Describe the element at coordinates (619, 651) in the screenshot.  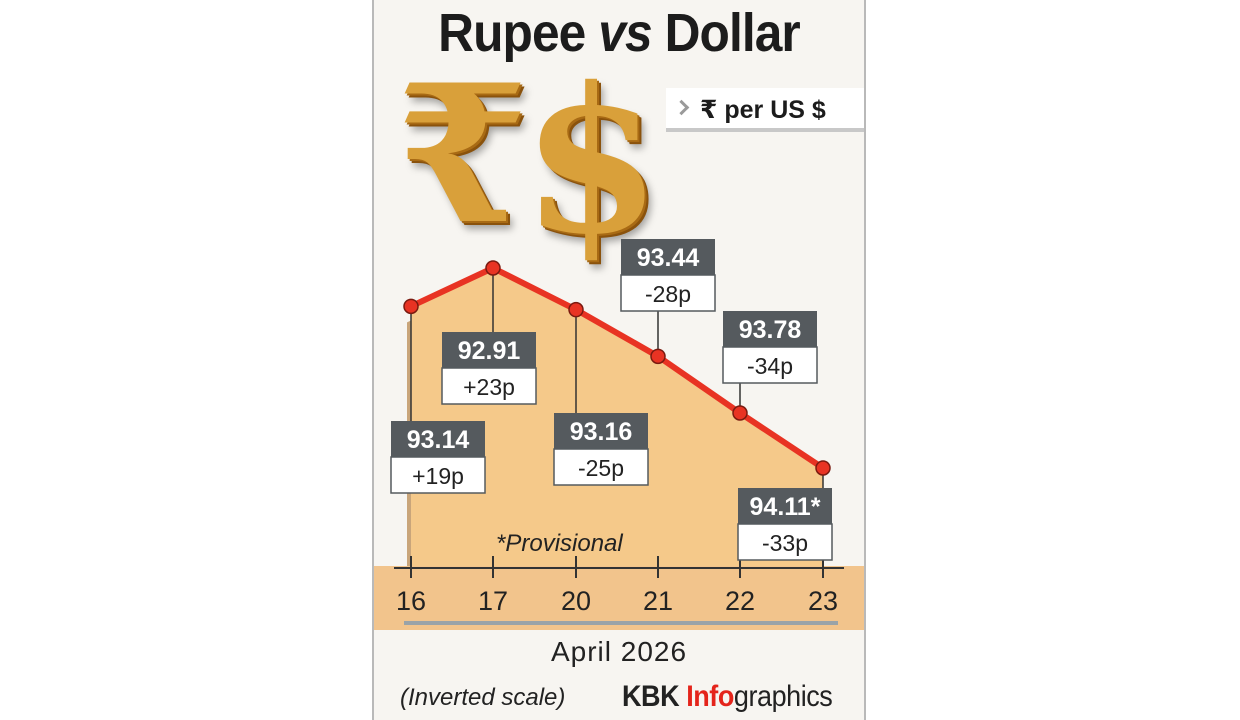
I see `x-axis-title: April 2026` at that location.